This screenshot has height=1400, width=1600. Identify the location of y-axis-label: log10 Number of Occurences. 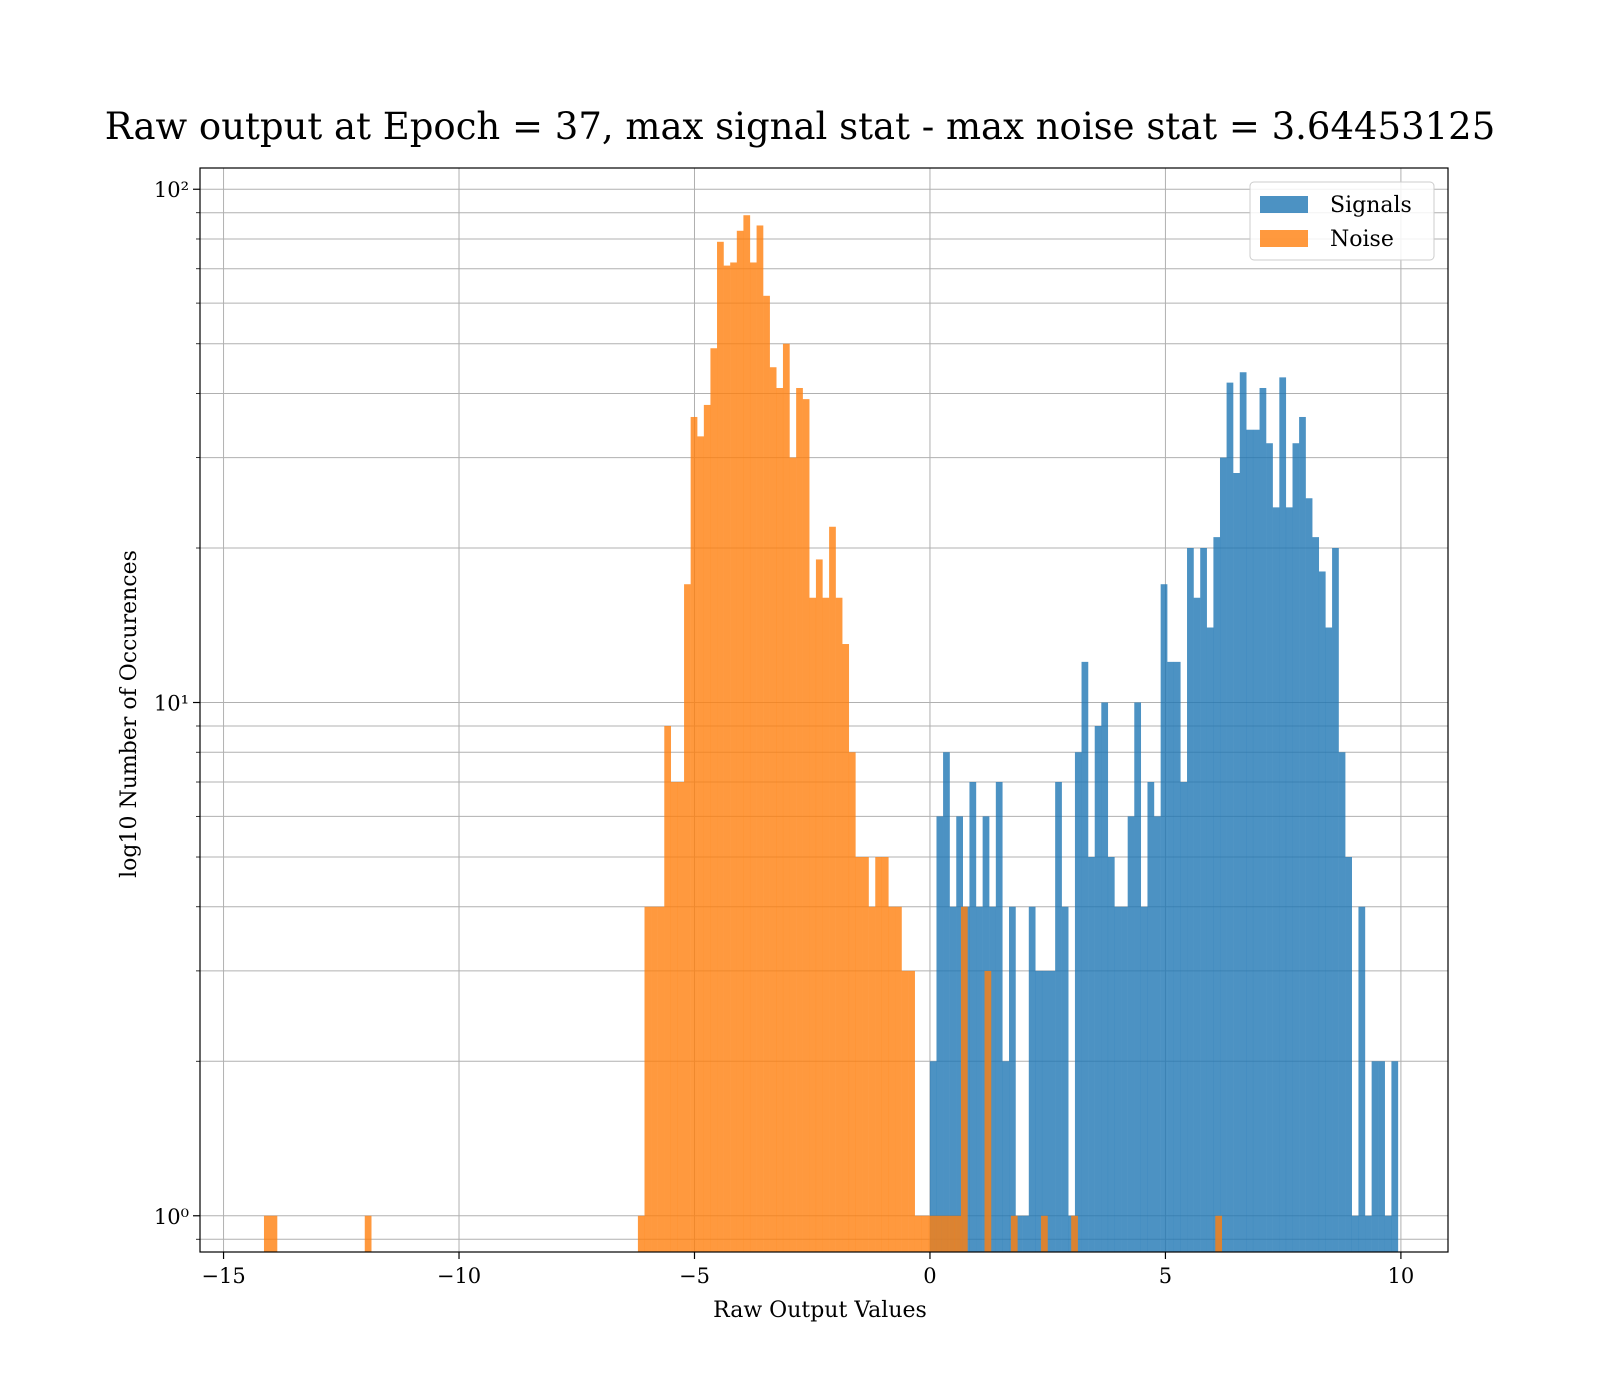
(129, 714).